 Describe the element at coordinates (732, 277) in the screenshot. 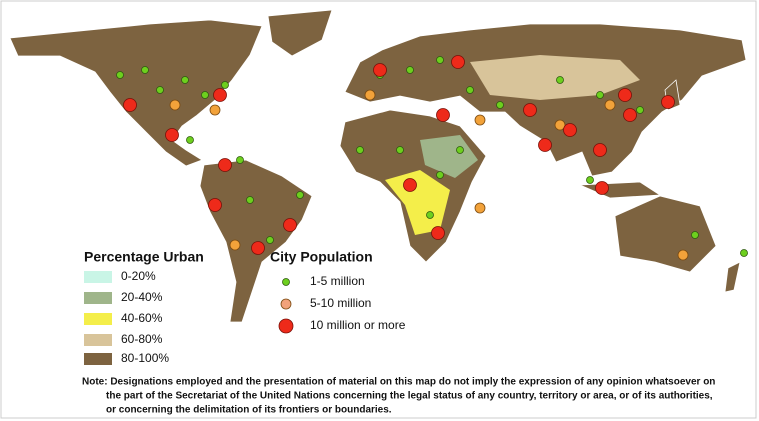

I see `new-zealand` at that location.